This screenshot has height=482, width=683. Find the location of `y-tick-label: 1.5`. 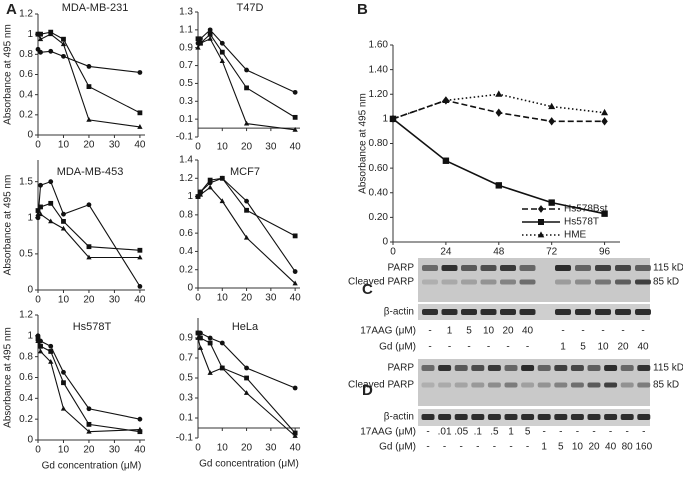

y-tick-label: 1.5 is located at coordinates (26, 181).